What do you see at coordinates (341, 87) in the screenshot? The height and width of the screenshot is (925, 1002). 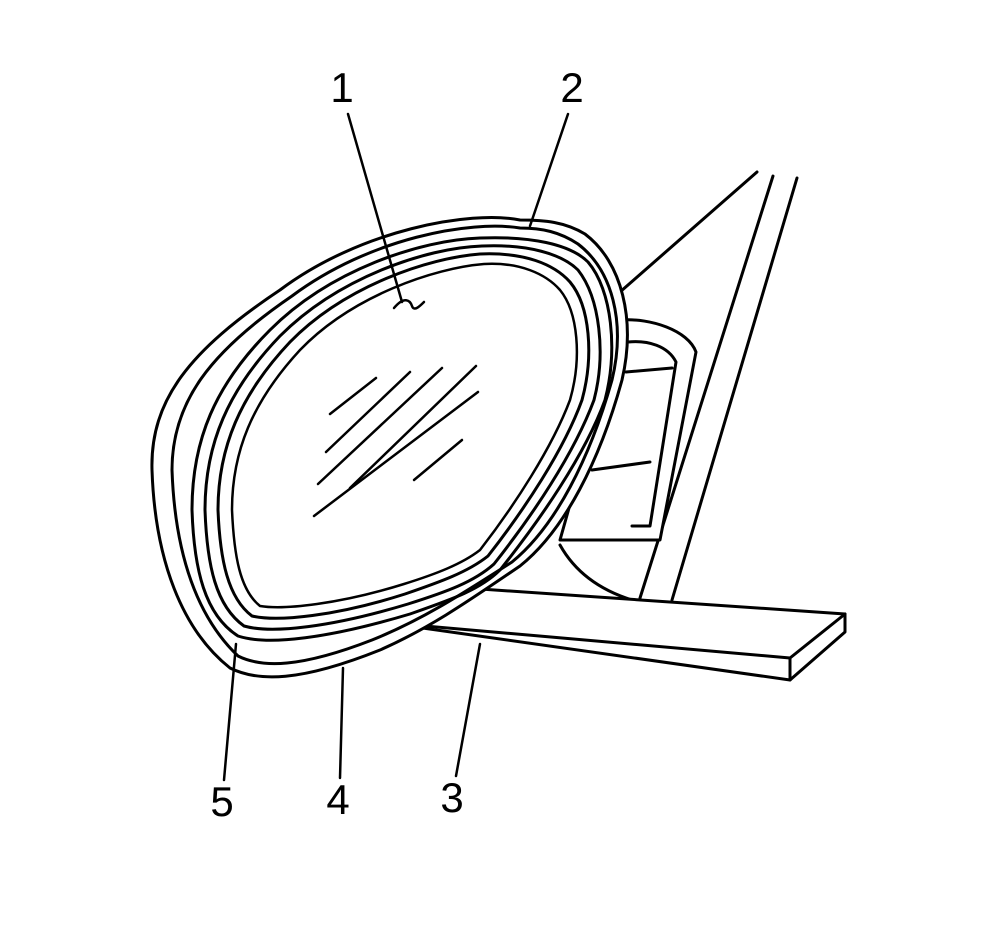 I see `callout-1: 1` at bounding box center [341, 87].